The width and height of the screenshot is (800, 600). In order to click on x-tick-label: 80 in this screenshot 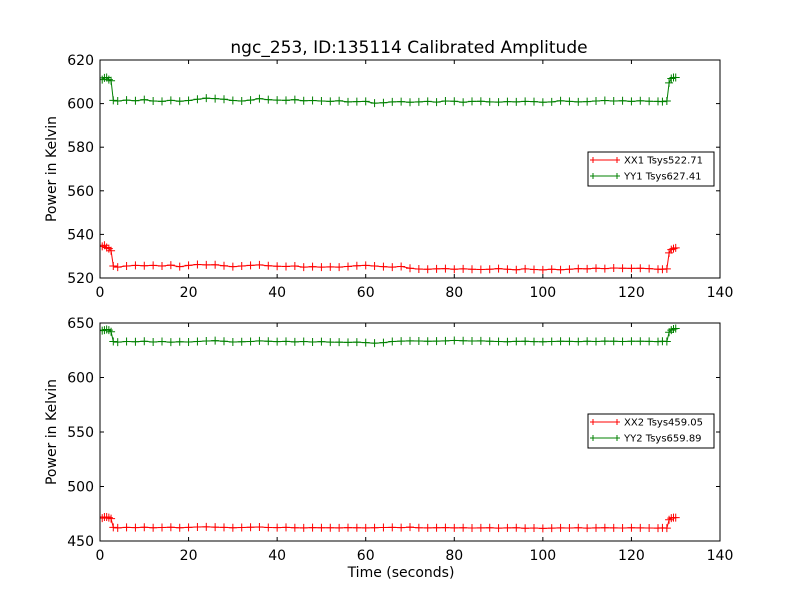, I will do `click(454, 293)`.